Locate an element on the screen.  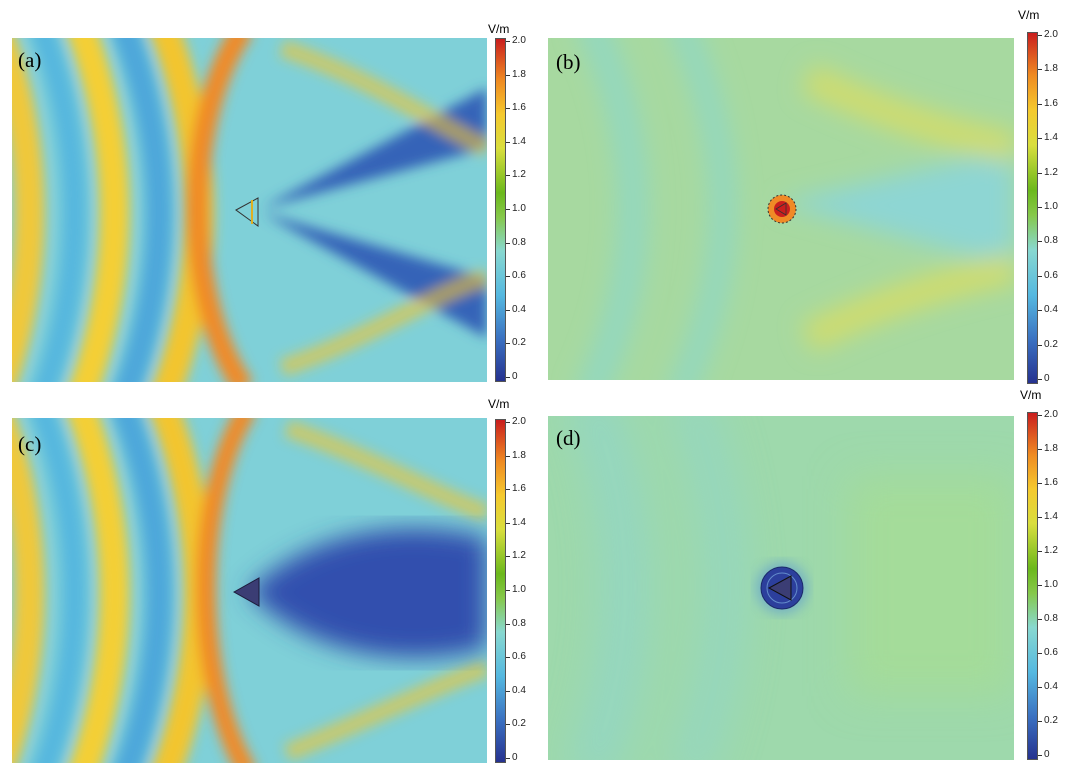
panel-label: (b) is located at coordinates (568, 62).